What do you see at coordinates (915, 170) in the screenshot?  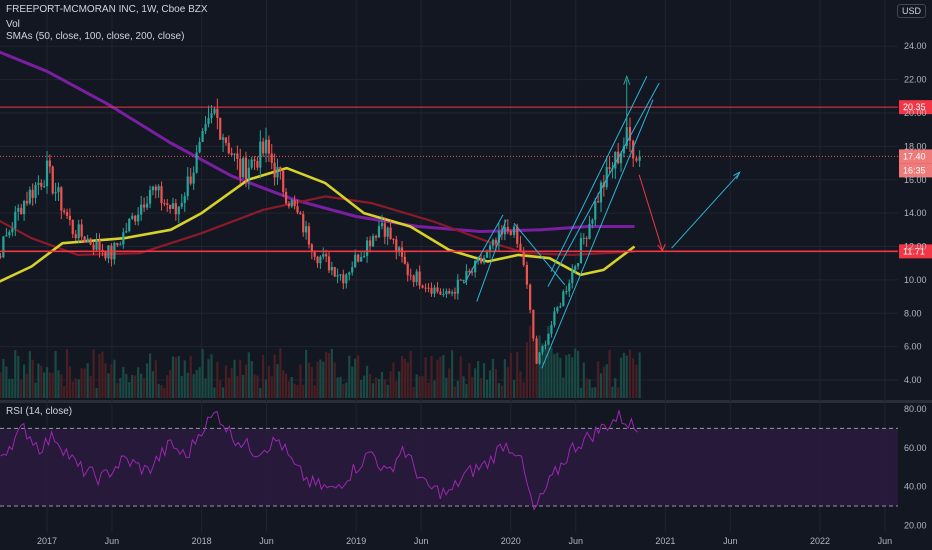 I see `countdown-bg` at bounding box center [915, 170].